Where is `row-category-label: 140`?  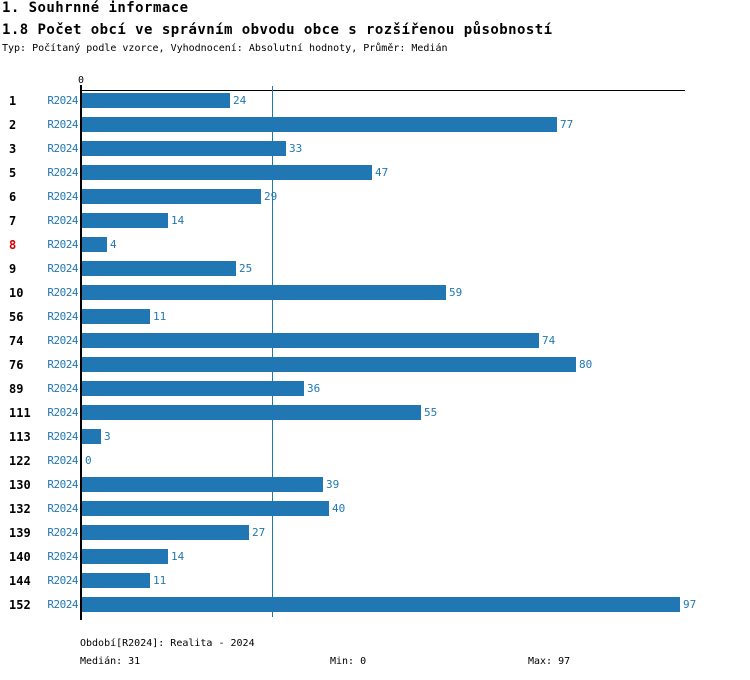
row-category-label: 140 is located at coordinates (20, 557).